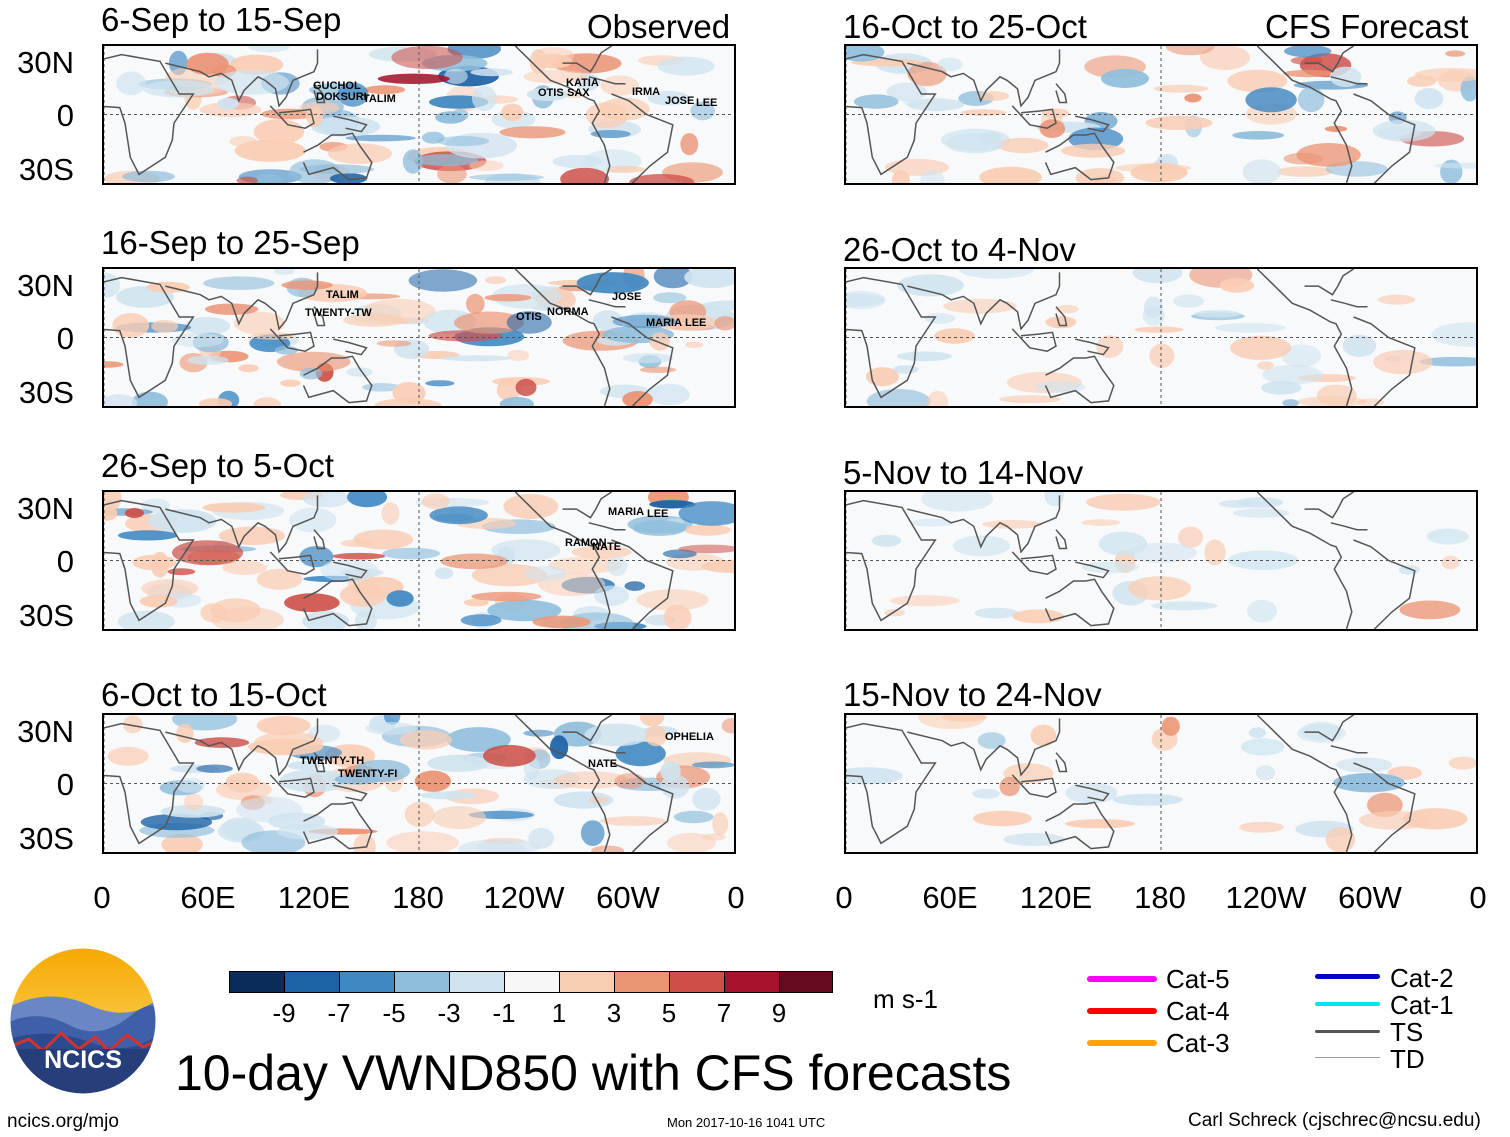  What do you see at coordinates (368, 774) in the screenshot?
I see `storm-label: TWENTY-FI` at bounding box center [368, 774].